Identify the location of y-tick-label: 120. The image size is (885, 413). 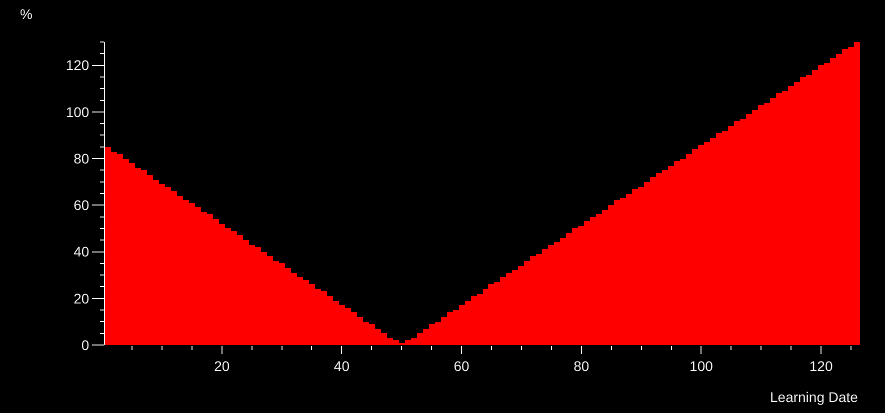
(78, 65).